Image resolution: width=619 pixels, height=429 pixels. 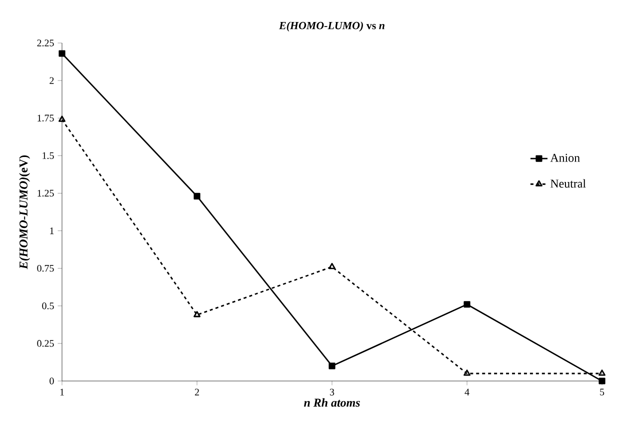 What do you see at coordinates (196, 392) in the screenshot?
I see `x-tick-label: 2` at bounding box center [196, 392].